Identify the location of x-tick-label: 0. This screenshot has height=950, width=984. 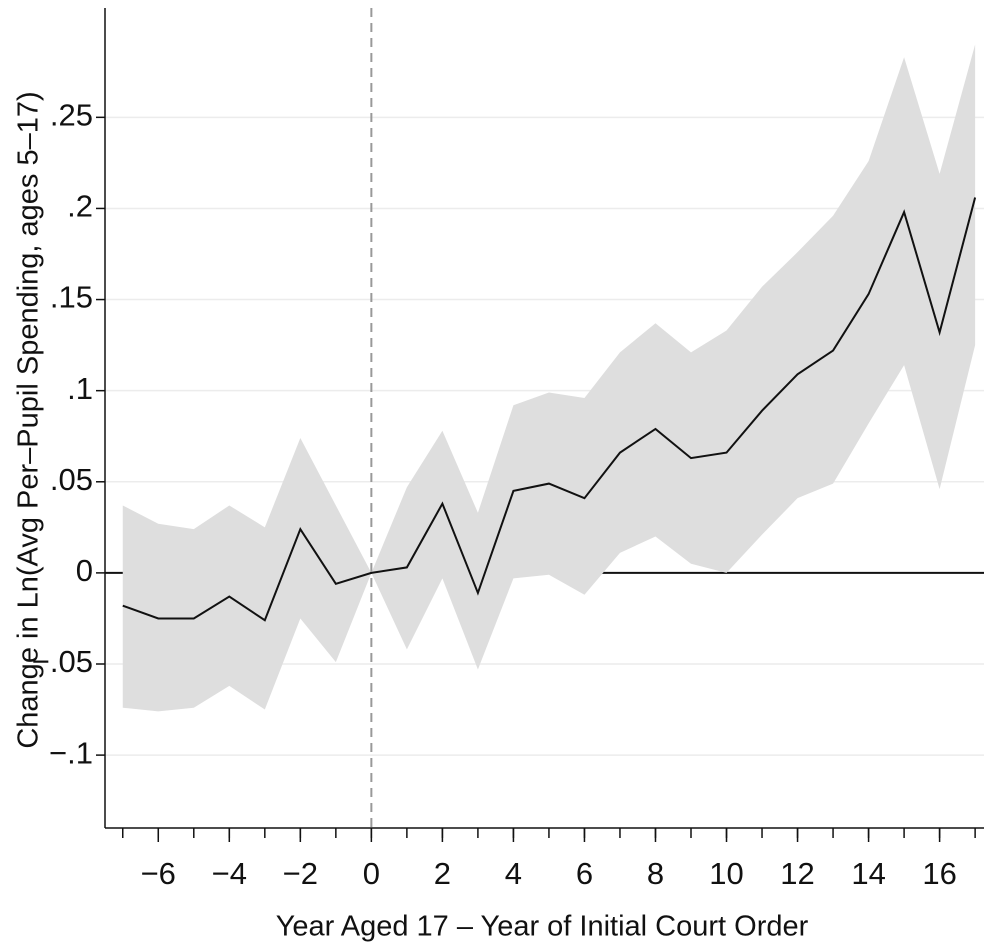
(371, 873).